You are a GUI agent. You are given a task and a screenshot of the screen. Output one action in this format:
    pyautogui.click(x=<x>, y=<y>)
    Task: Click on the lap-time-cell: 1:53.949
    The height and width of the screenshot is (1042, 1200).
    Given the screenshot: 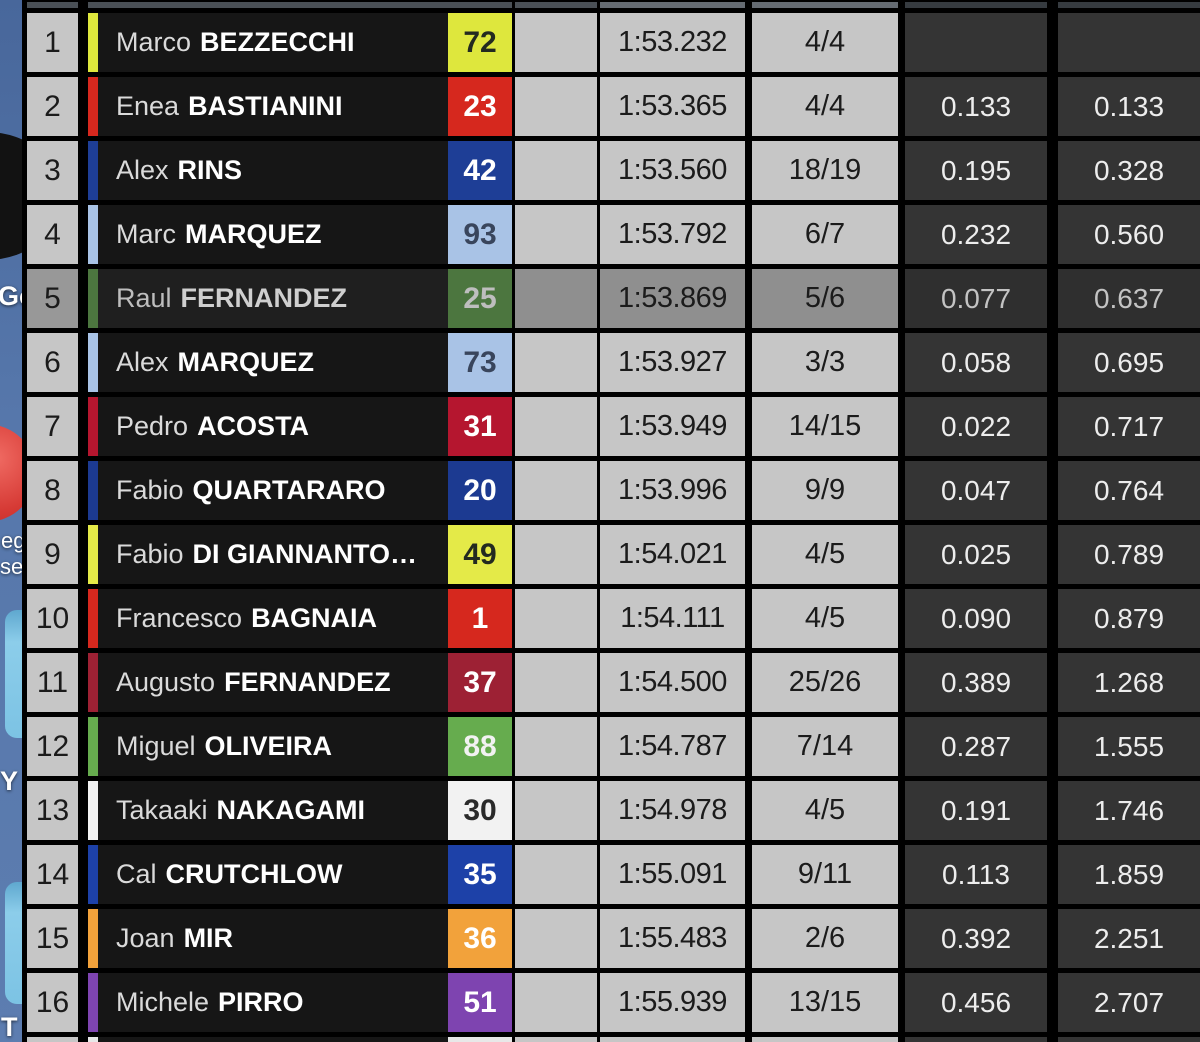 What is the action you would take?
    pyautogui.click(x=672, y=426)
    